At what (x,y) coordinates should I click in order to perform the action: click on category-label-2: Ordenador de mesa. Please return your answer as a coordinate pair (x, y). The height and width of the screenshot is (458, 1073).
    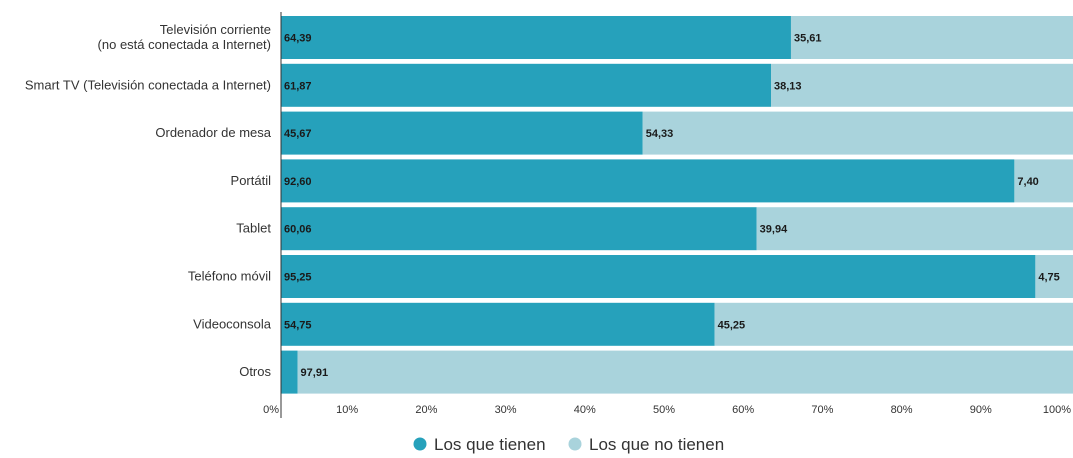
    Looking at the image, I should click on (213, 132).